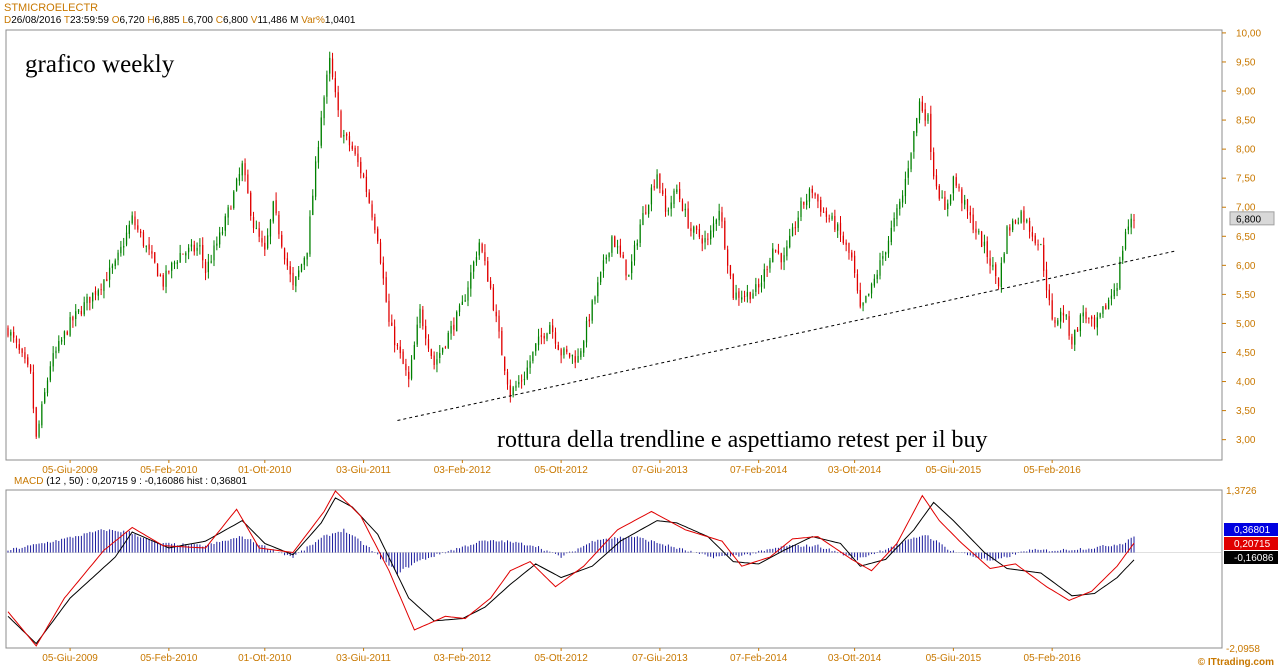 Image resolution: width=1278 pixels, height=668 pixels. What do you see at coordinates (66, 20) in the screenshot?
I see `info-key: T` at bounding box center [66, 20].